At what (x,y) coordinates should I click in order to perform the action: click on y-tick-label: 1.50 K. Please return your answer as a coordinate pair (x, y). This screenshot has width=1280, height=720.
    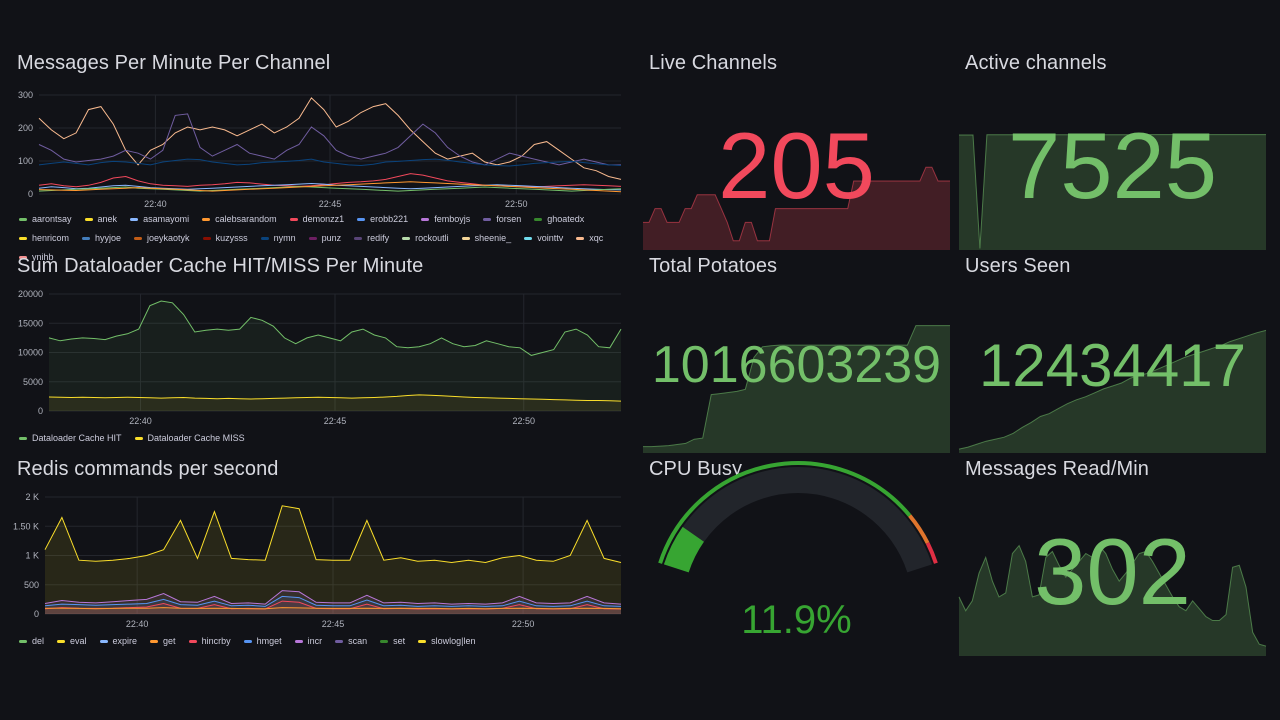
    Looking at the image, I should click on (26, 526).